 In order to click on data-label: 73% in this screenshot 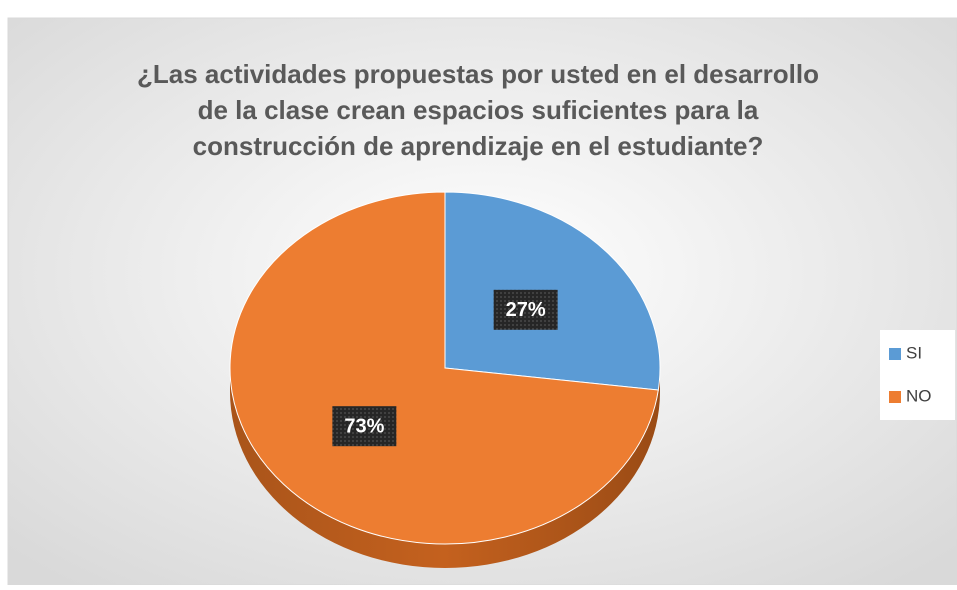, I will do `click(364, 426)`.